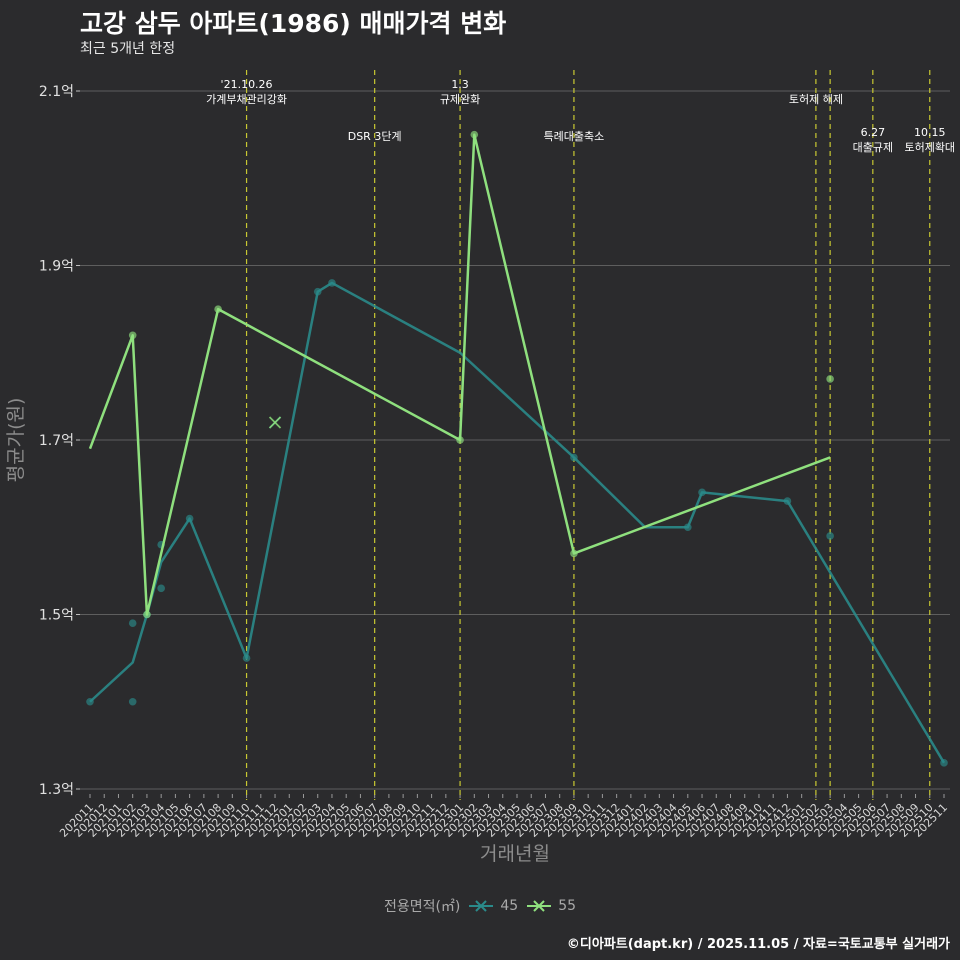 This screenshot has height=960, width=960. I want to click on legend-label-55: 55, so click(567, 906).